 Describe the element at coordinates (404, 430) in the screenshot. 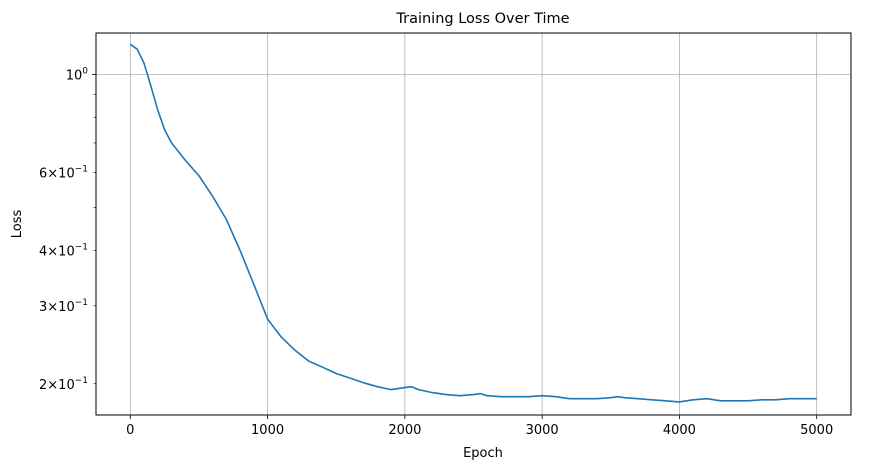

I see `x-tick-label: 2000` at that location.